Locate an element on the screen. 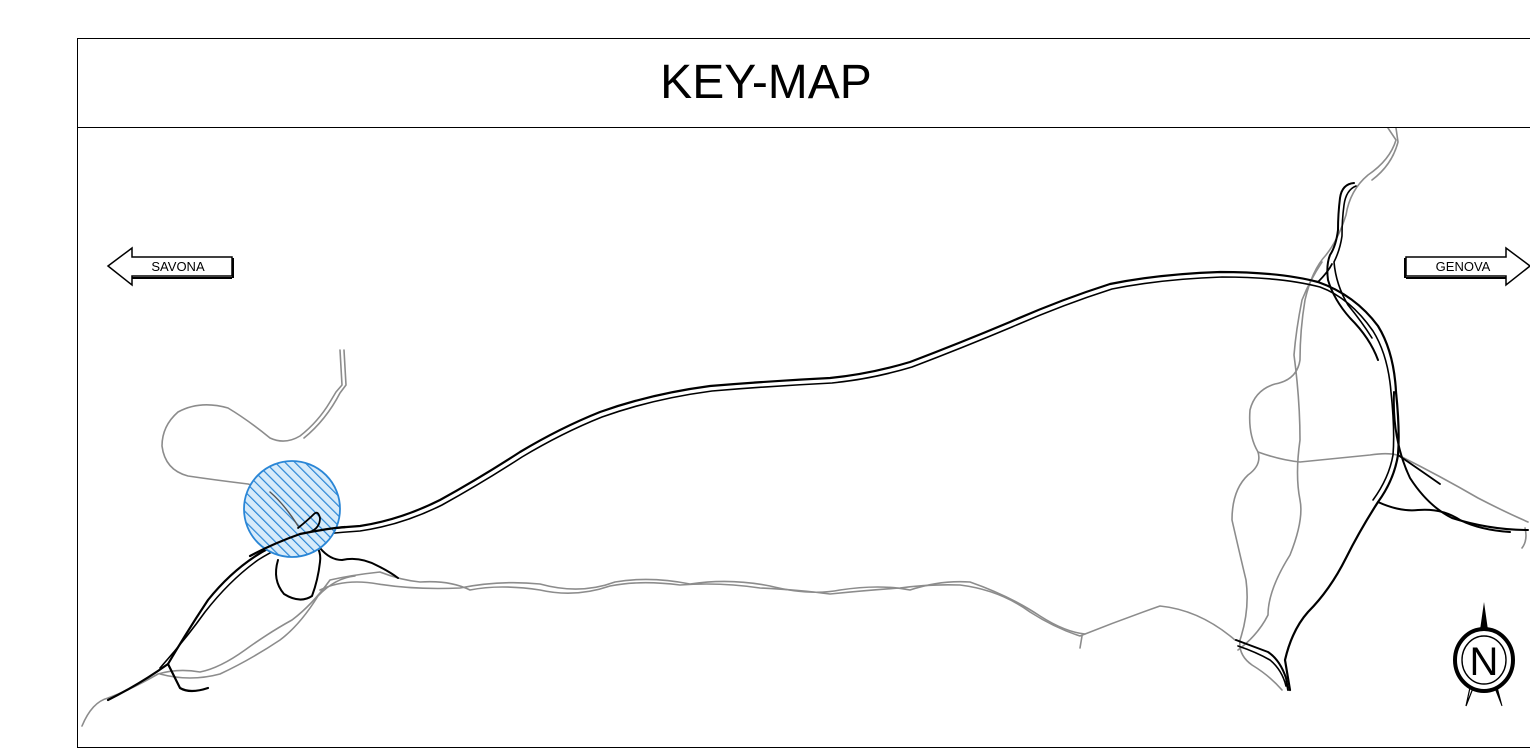  arrow-right-icon: GENOVA is located at coordinates (1467, 266).